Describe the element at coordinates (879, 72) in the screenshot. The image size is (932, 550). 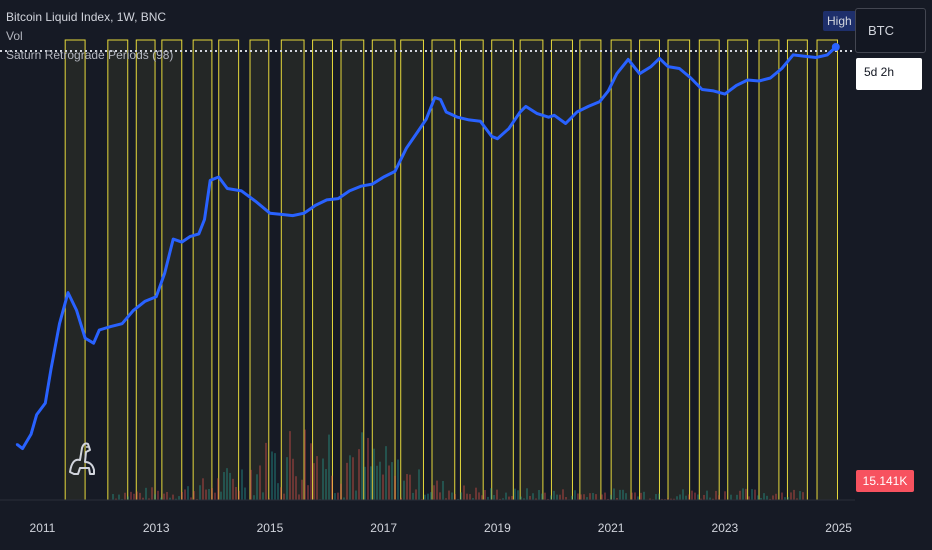
I see `countdown-label: 5d 2h` at that location.